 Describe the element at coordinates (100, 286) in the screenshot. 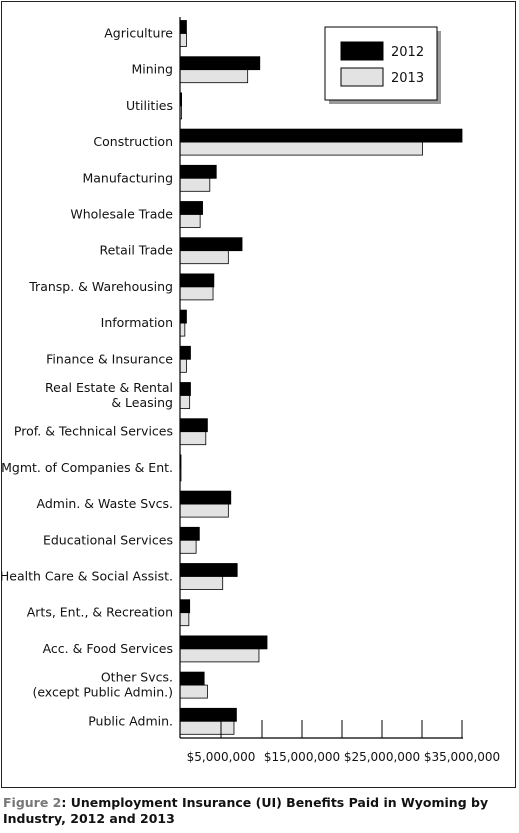

I see `category-label-7: Transp. & Warehousing` at that location.